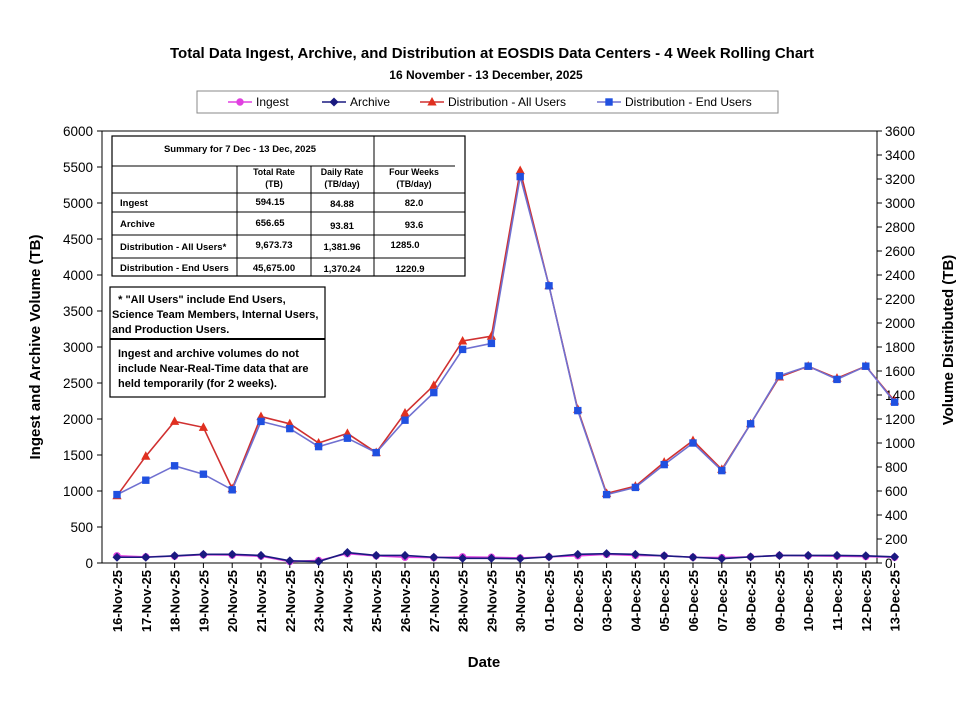 Image resolution: width=972 pixels, height=721 pixels. What do you see at coordinates (341, 184) in the screenshot?
I see `header-daily-line2: (TB/day)` at bounding box center [341, 184].